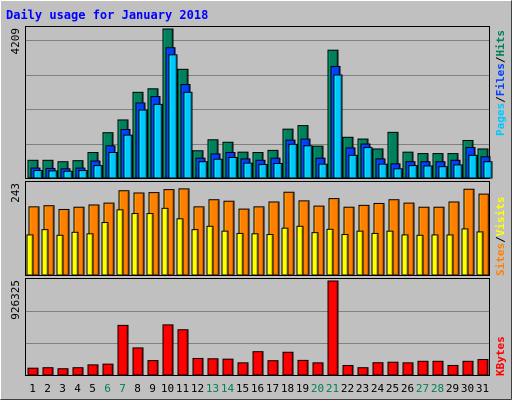  What do you see at coordinates (15, 41) in the screenshot?
I see `panel1-max-label: 4209` at bounding box center [15, 41].